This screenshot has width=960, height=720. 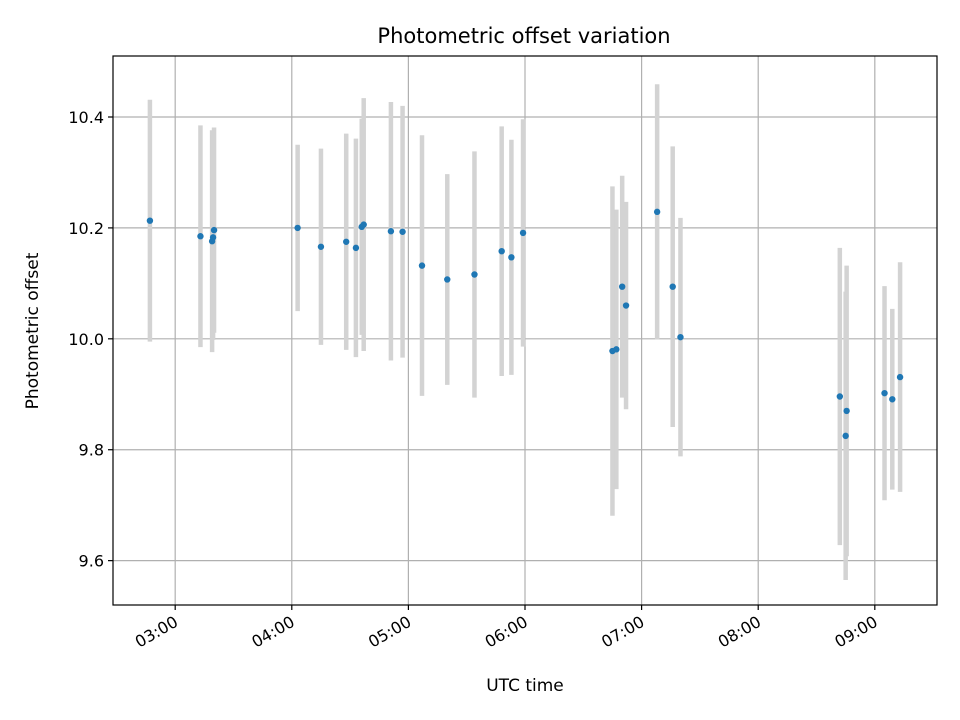 What do you see at coordinates (91, 561) in the screenshot?
I see `y-tick-label: 9.6` at bounding box center [91, 561].